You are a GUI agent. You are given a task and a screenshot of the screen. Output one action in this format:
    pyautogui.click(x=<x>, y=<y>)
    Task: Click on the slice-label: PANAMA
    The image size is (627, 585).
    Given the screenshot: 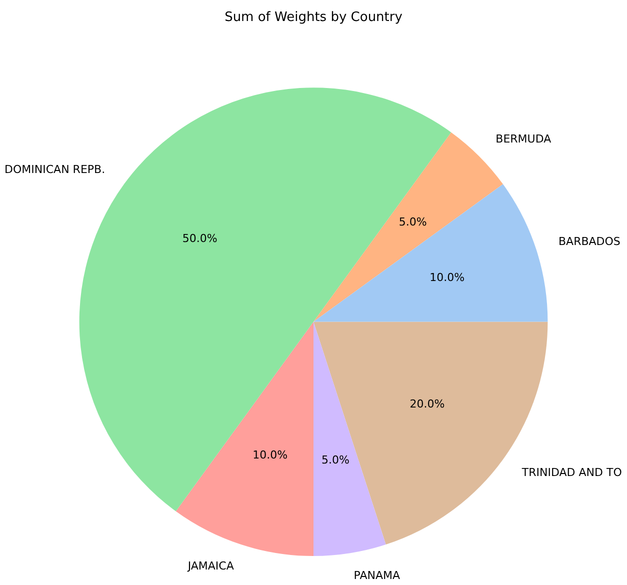 What is the action you would take?
    pyautogui.click(x=377, y=575)
    